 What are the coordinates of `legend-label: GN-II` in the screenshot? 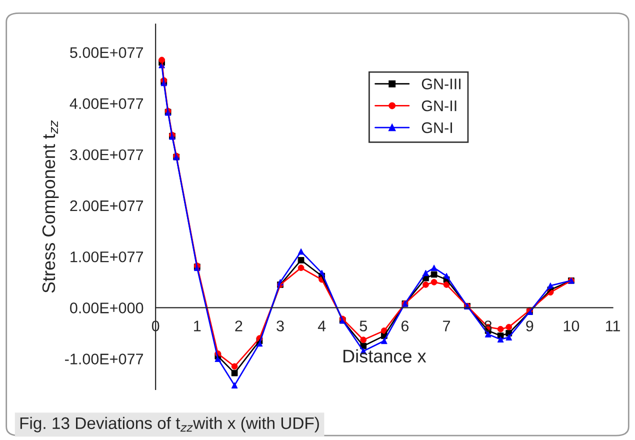 It's located at (439, 106).